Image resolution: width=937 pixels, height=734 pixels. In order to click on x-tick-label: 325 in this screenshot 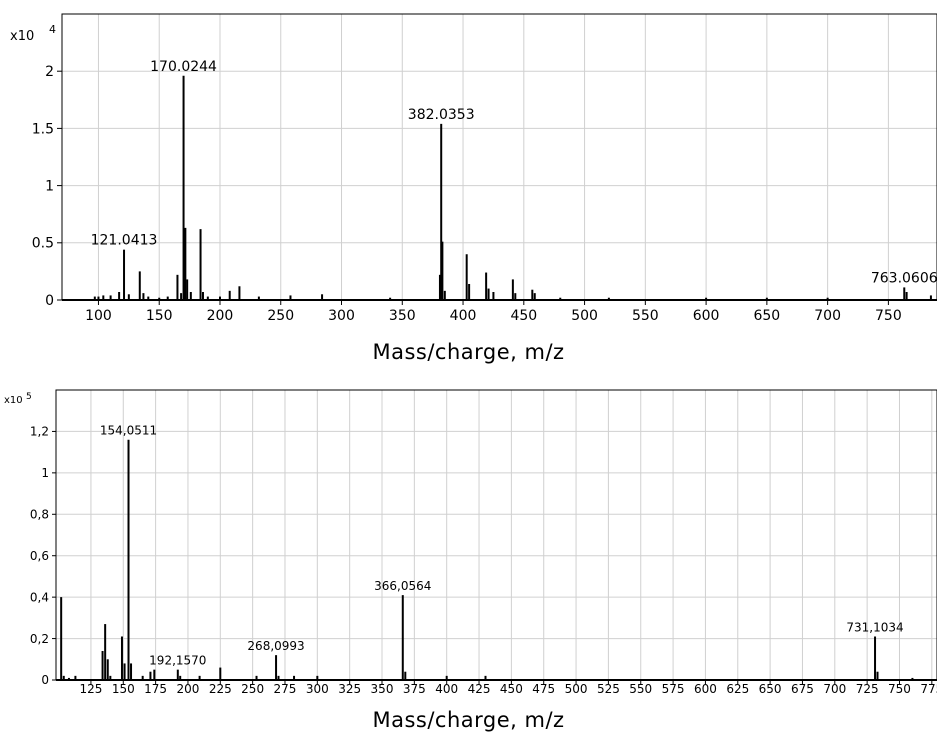, I will do `click(349, 689)`.